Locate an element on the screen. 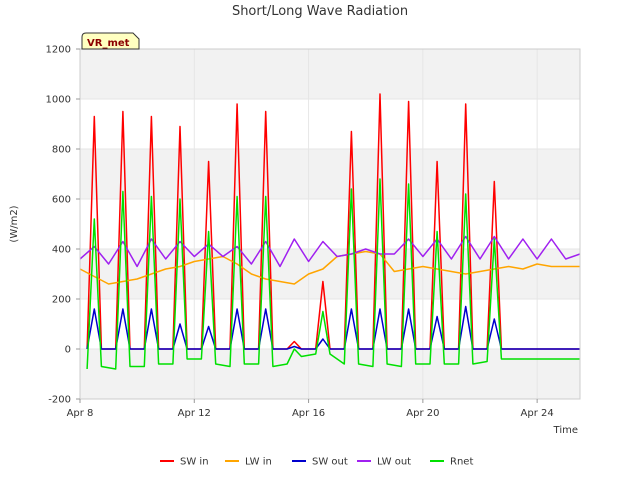  legend-label-sw-out: SW out is located at coordinates (330, 462).